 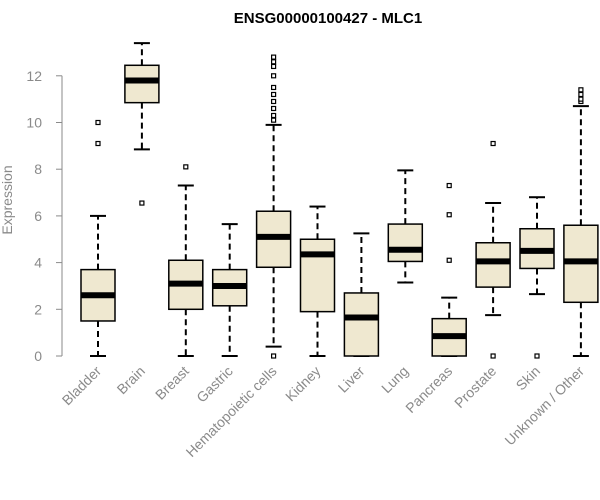 What do you see at coordinates (475, 387) in the screenshot?
I see `x-tick-label: Prostate` at bounding box center [475, 387].